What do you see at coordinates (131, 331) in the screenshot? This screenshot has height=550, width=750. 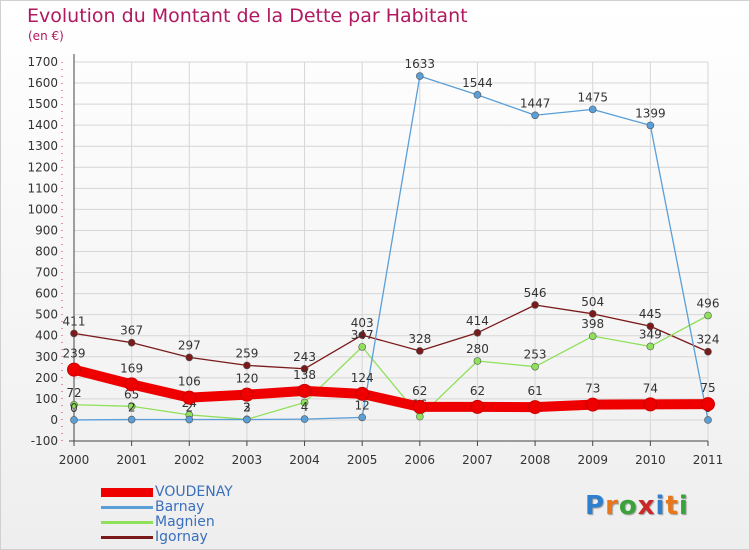 I see `data-label-igornay: 367` at bounding box center [131, 331].